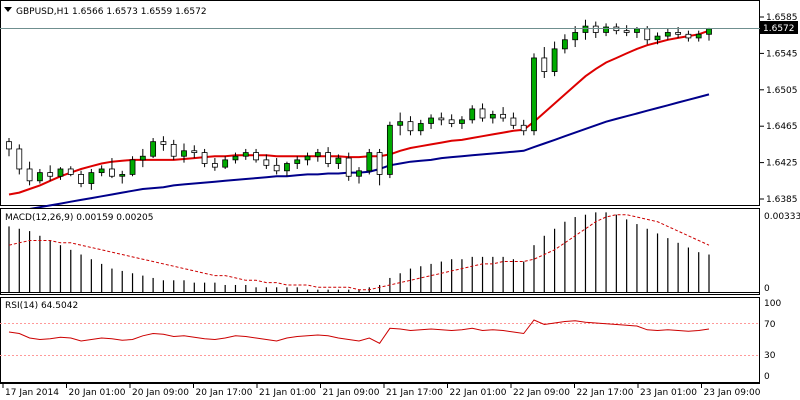 The image size is (800, 400). I want to click on rsi-tick-30: 30, so click(770, 356).